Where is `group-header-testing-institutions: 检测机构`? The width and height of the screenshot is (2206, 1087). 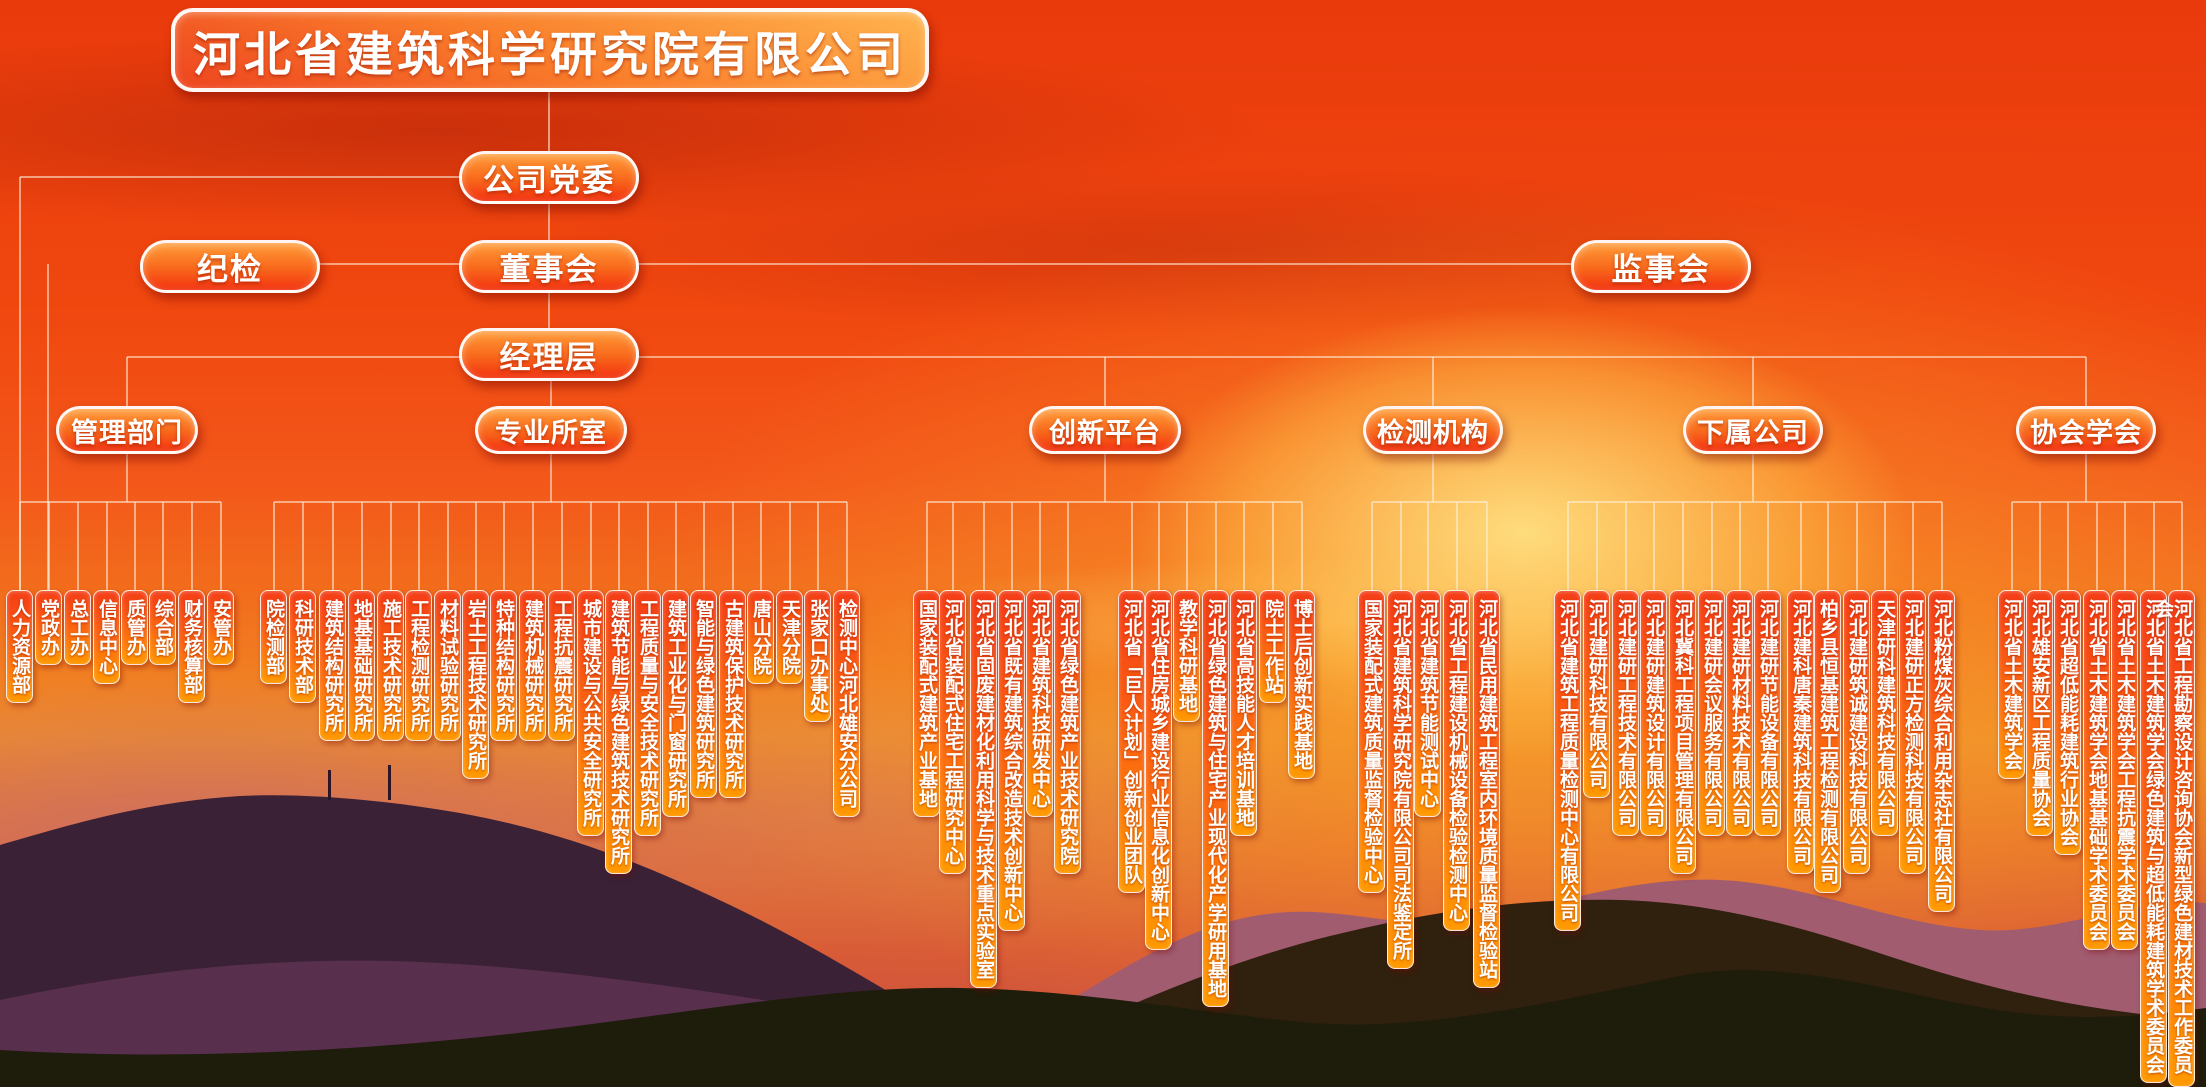
group-header-testing-institutions: 检测机构 is located at coordinates (1433, 430).